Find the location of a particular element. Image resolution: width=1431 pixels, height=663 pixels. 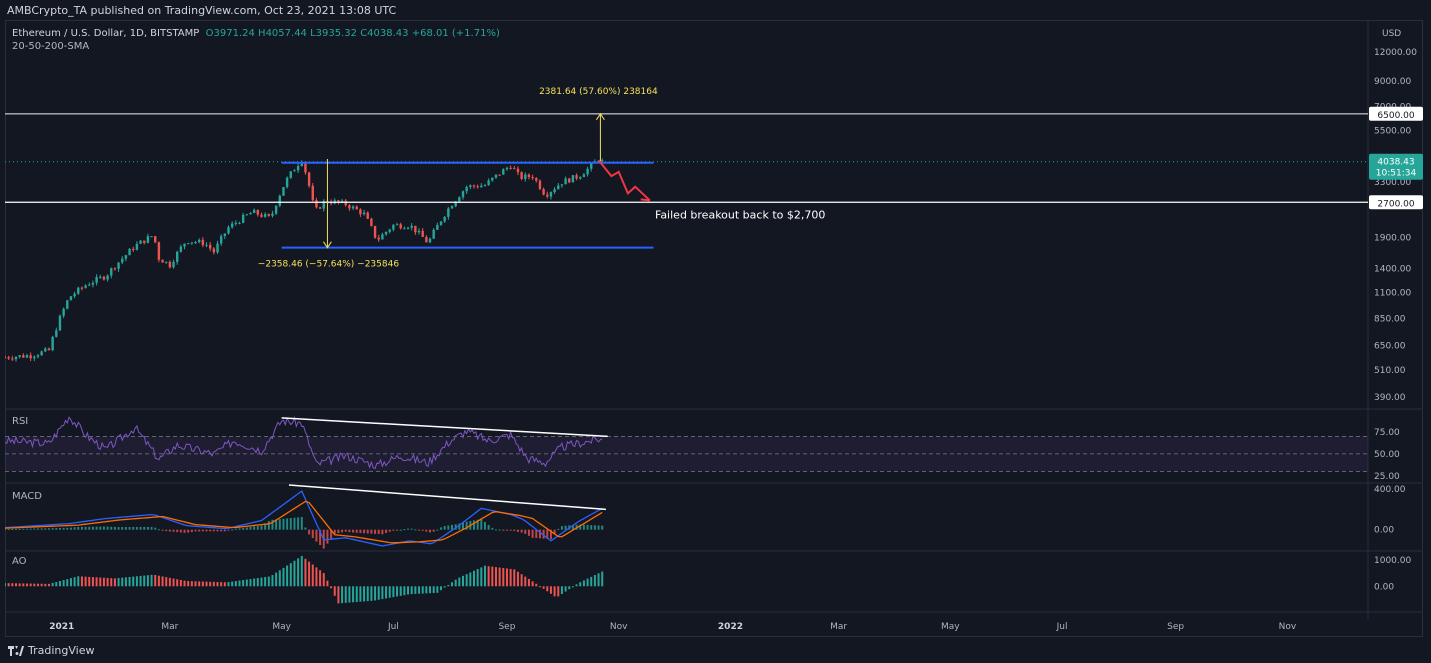

rsi-tick-label: 75.00 is located at coordinates (1387, 433).